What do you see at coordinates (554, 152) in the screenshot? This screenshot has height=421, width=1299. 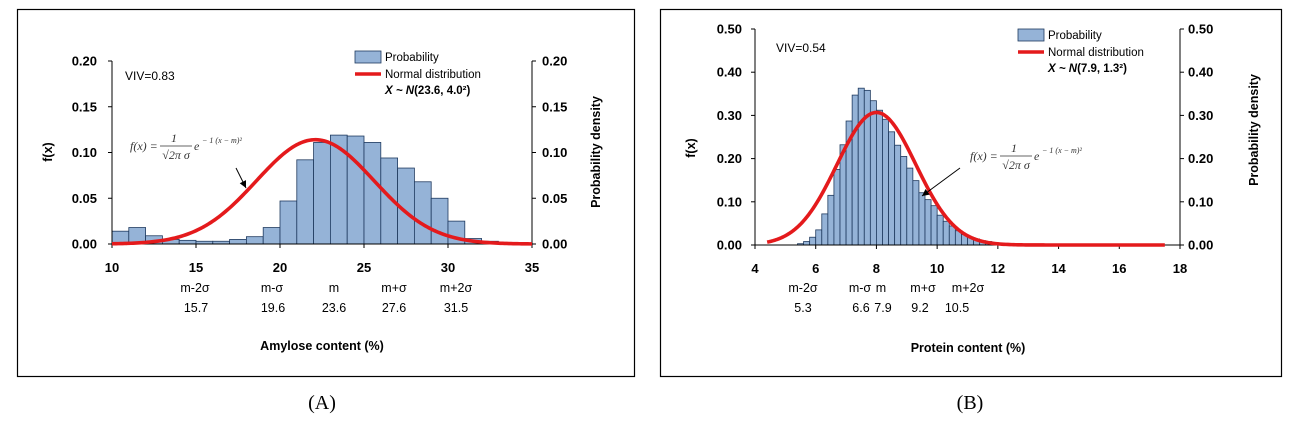 I see `y-tick-label-right-a-2: 0.10` at bounding box center [554, 152].